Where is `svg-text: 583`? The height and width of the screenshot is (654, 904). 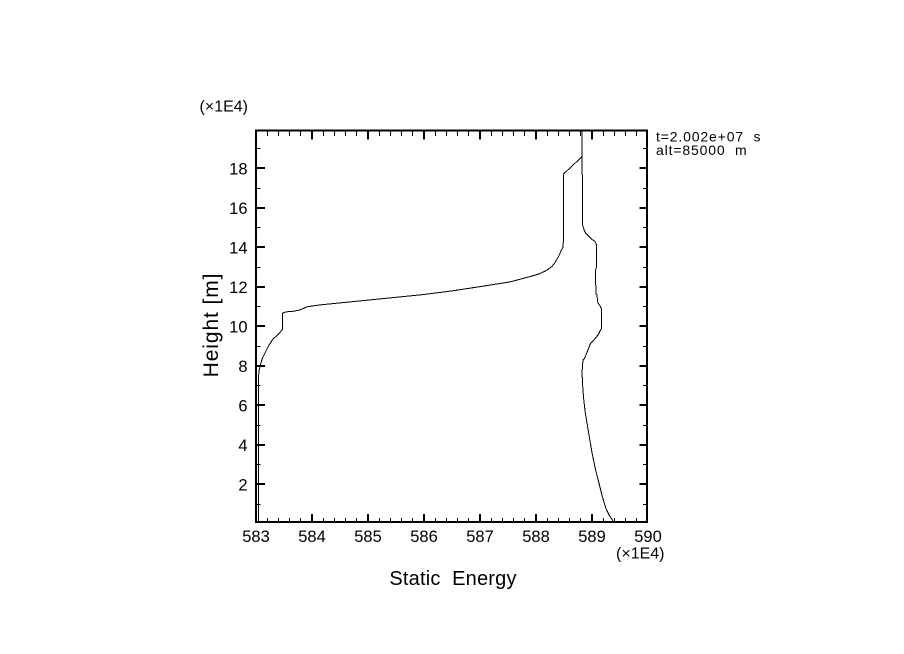
svg-text: 583 is located at coordinates (256, 537).